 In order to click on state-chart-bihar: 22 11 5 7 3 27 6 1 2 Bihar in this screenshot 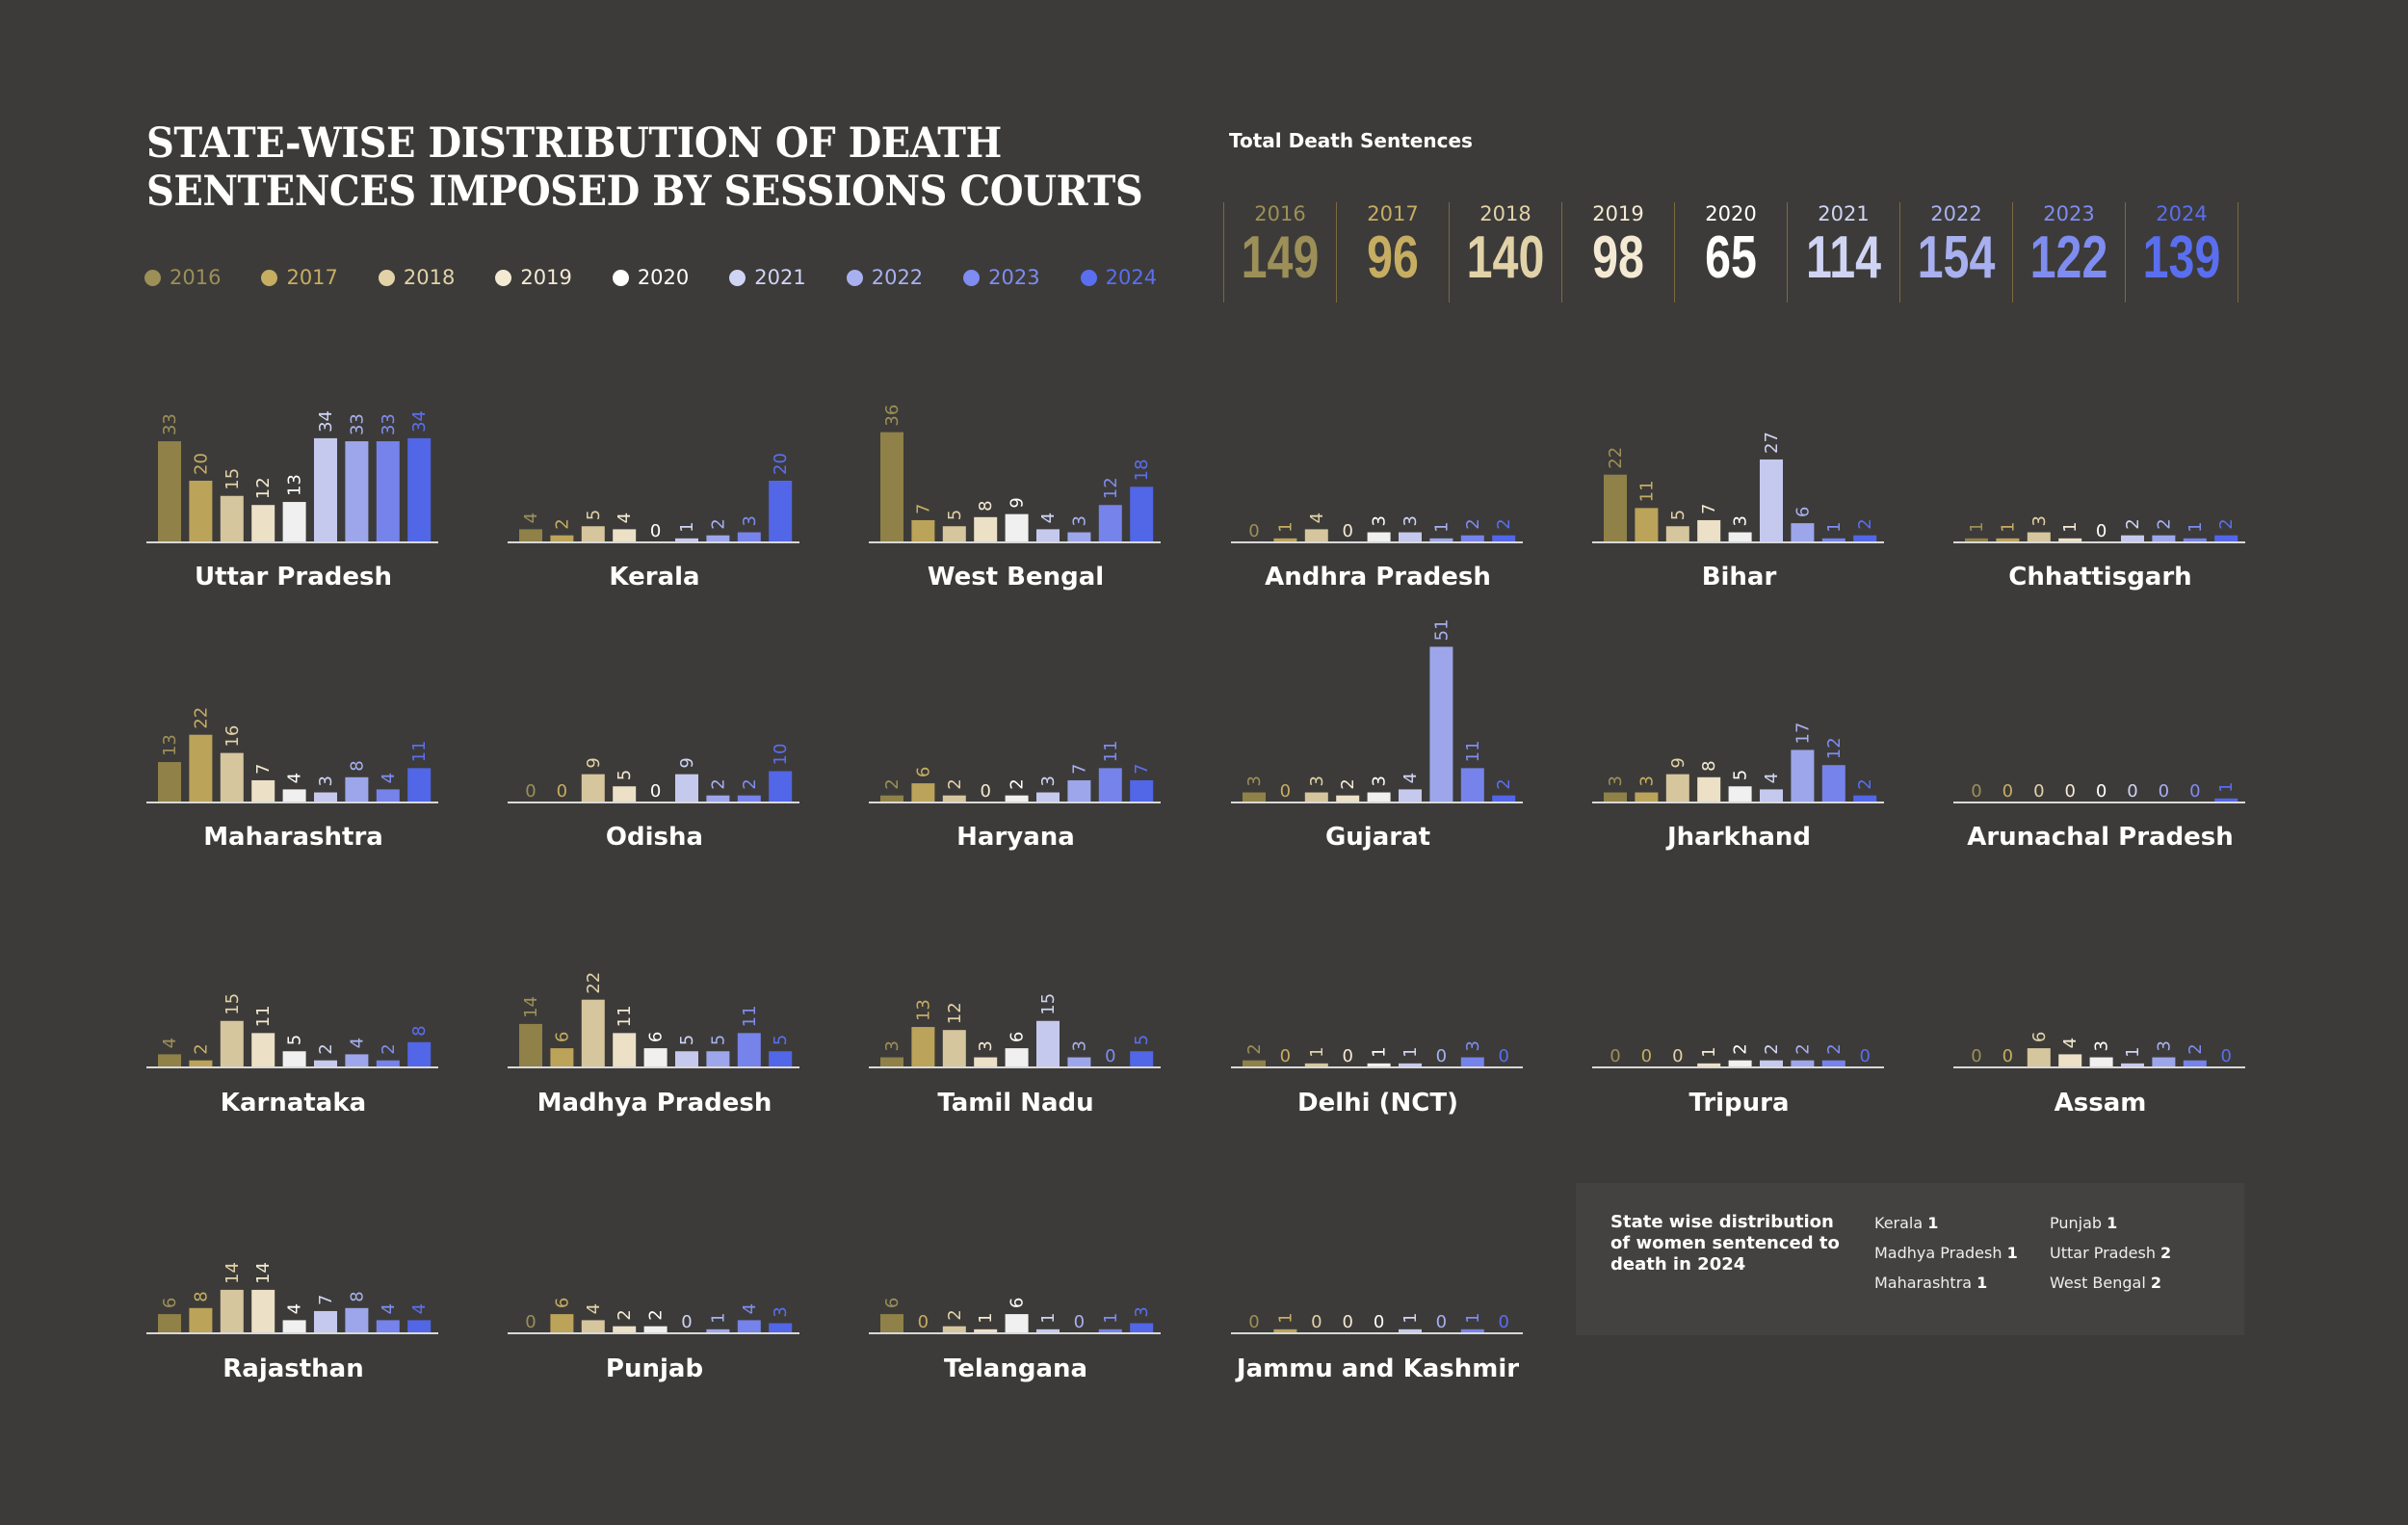, I will do `click(1739, 471)`.